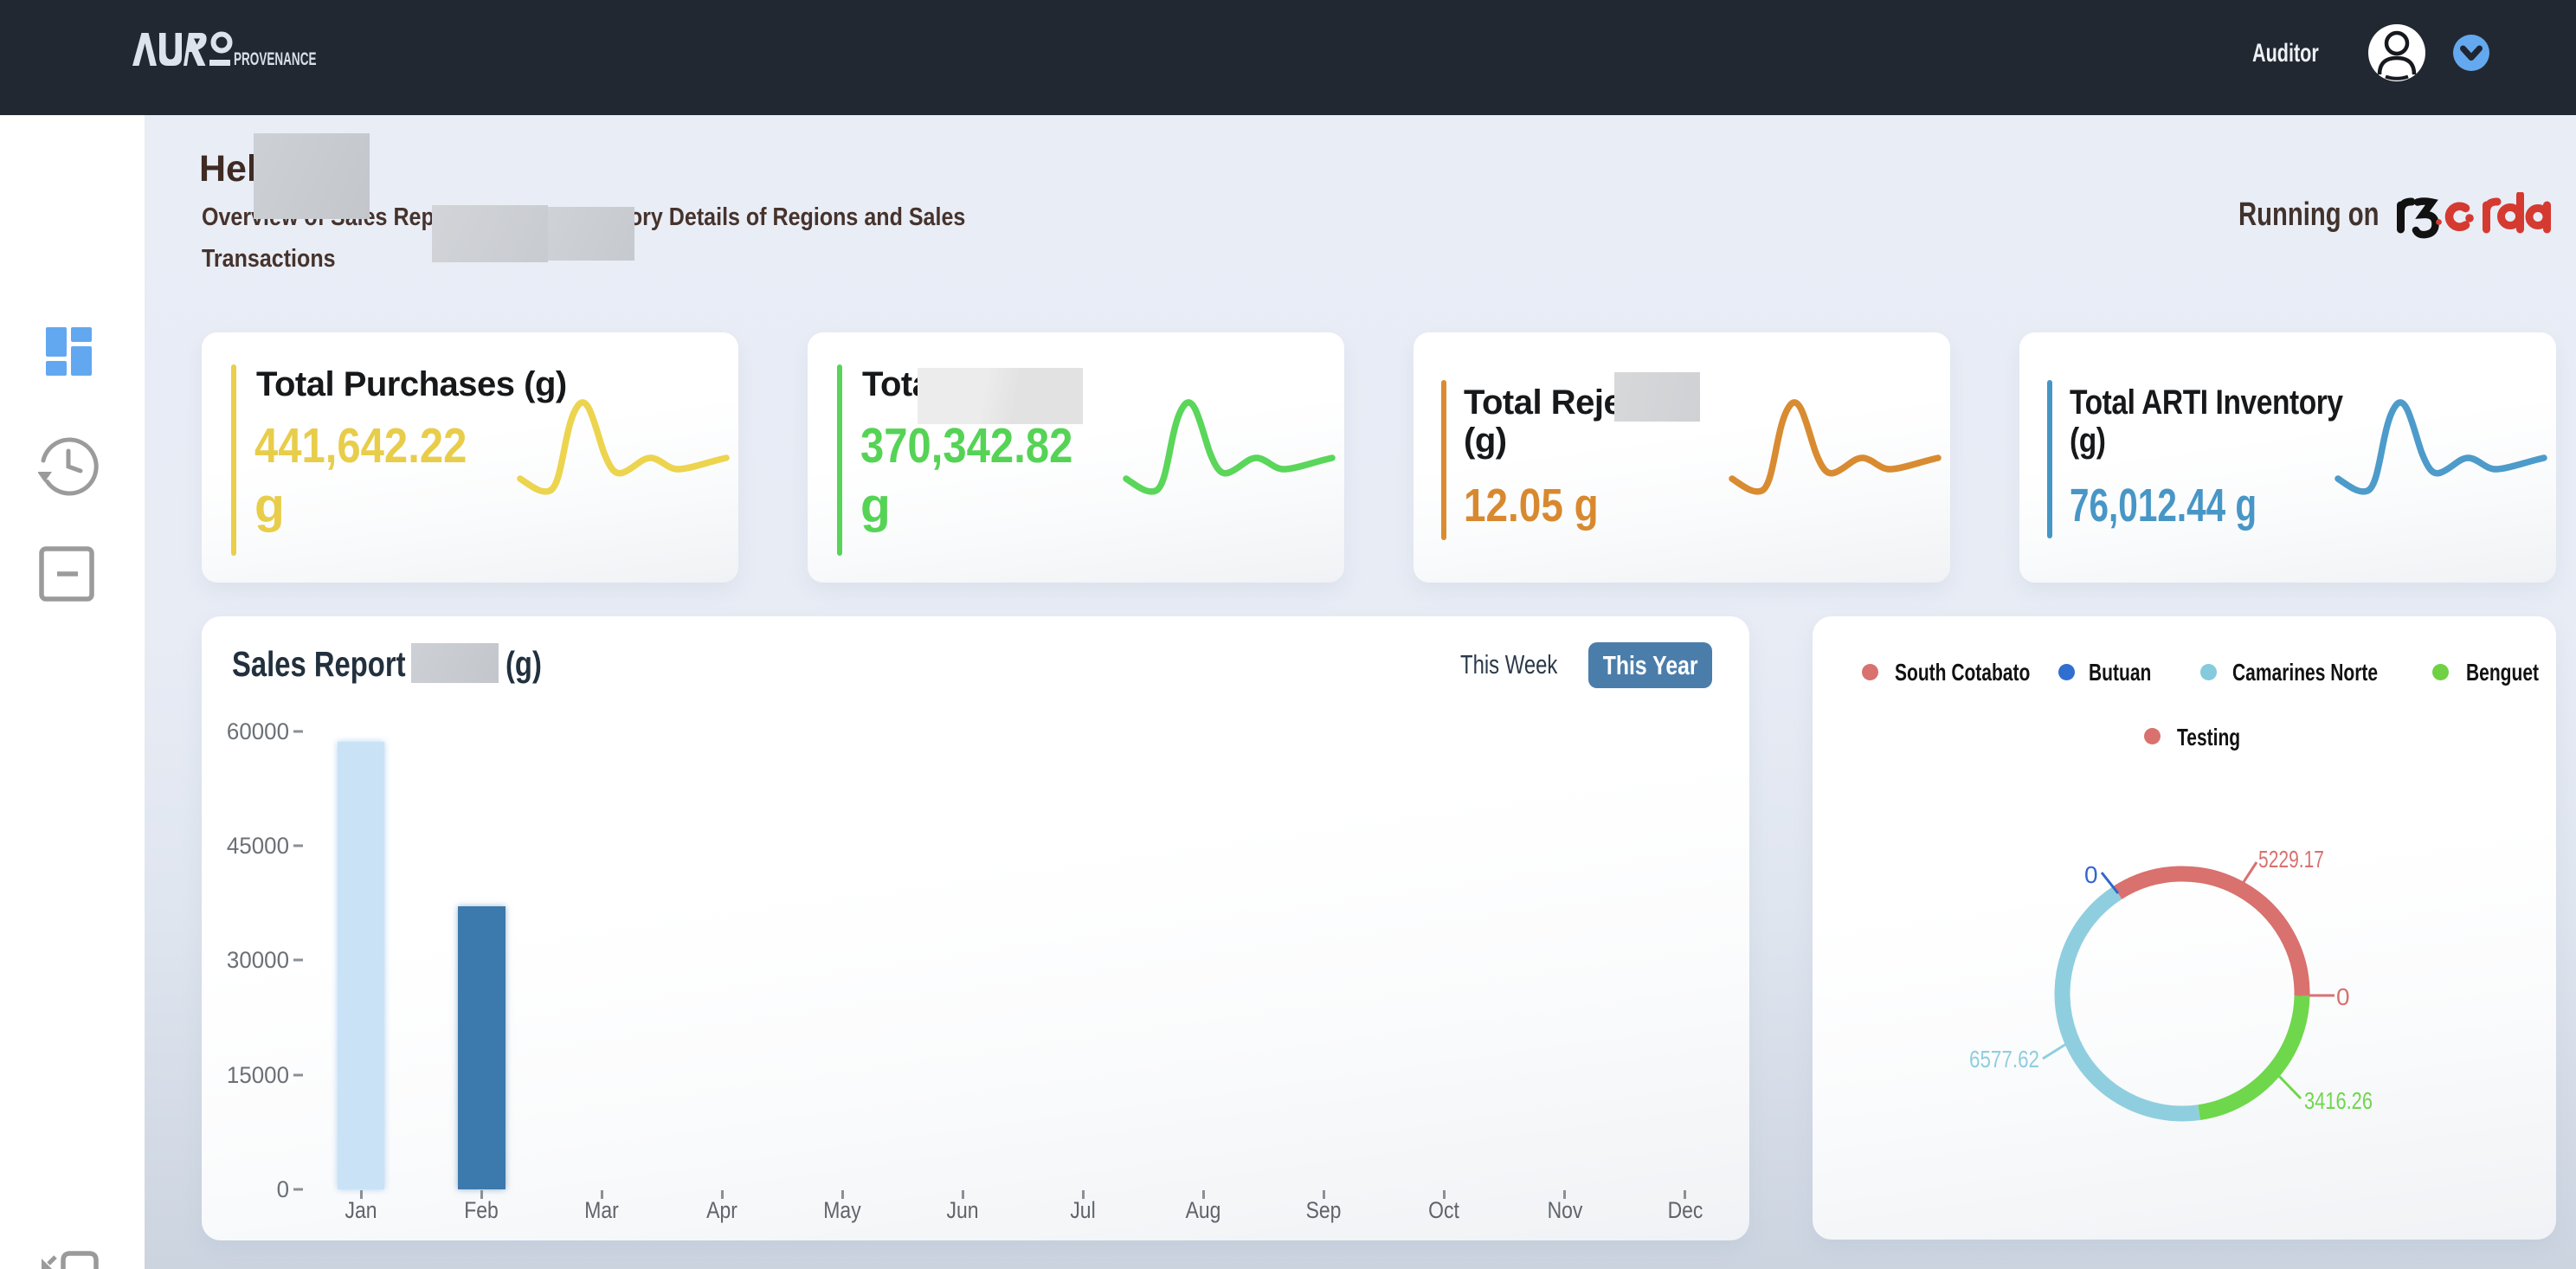 This screenshot has width=2576, height=1269. Describe the element at coordinates (2291, 859) in the screenshot. I see `svg-text: 5229.17` at that location.